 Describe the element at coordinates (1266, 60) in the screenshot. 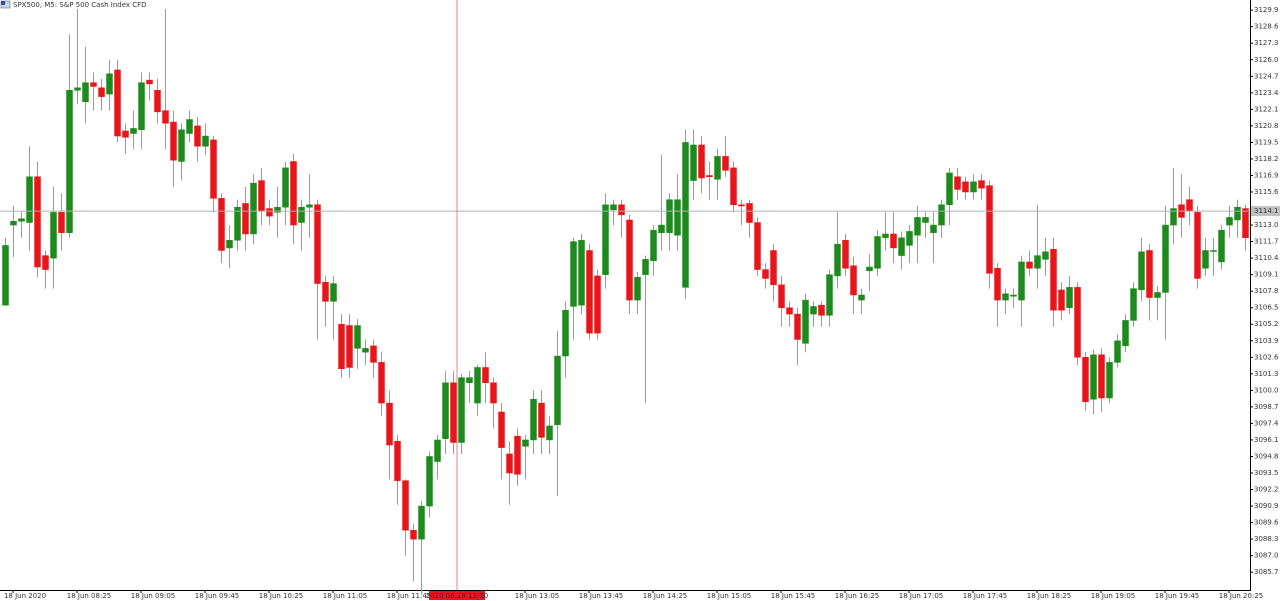

I see `y-tick-label: 3126.0` at that location.